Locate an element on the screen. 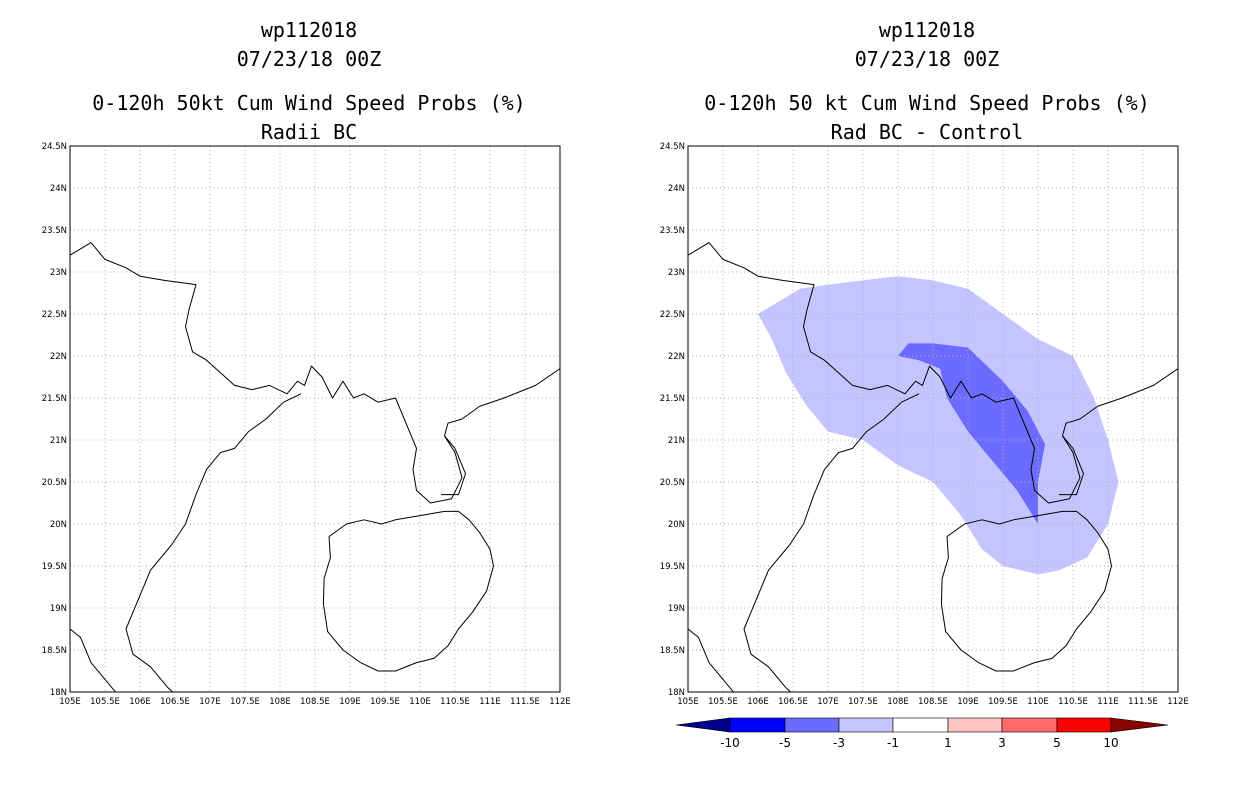  colorbar-arrow-low is located at coordinates (703, 725).